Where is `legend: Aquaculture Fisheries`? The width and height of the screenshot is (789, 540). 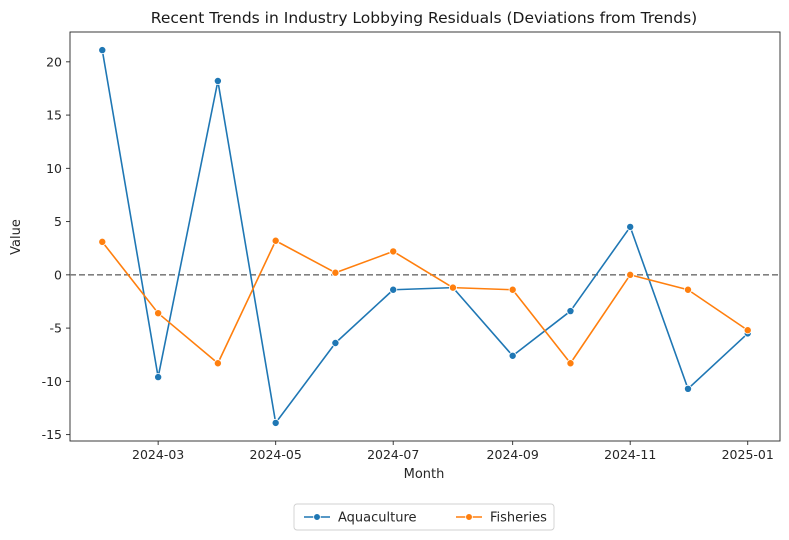 legend: Aquaculture Fisheries is located at coordinates (424, 517).